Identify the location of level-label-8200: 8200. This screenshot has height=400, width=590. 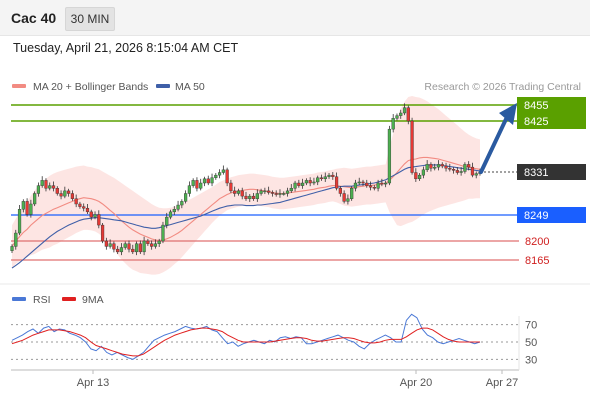
(537, 242).